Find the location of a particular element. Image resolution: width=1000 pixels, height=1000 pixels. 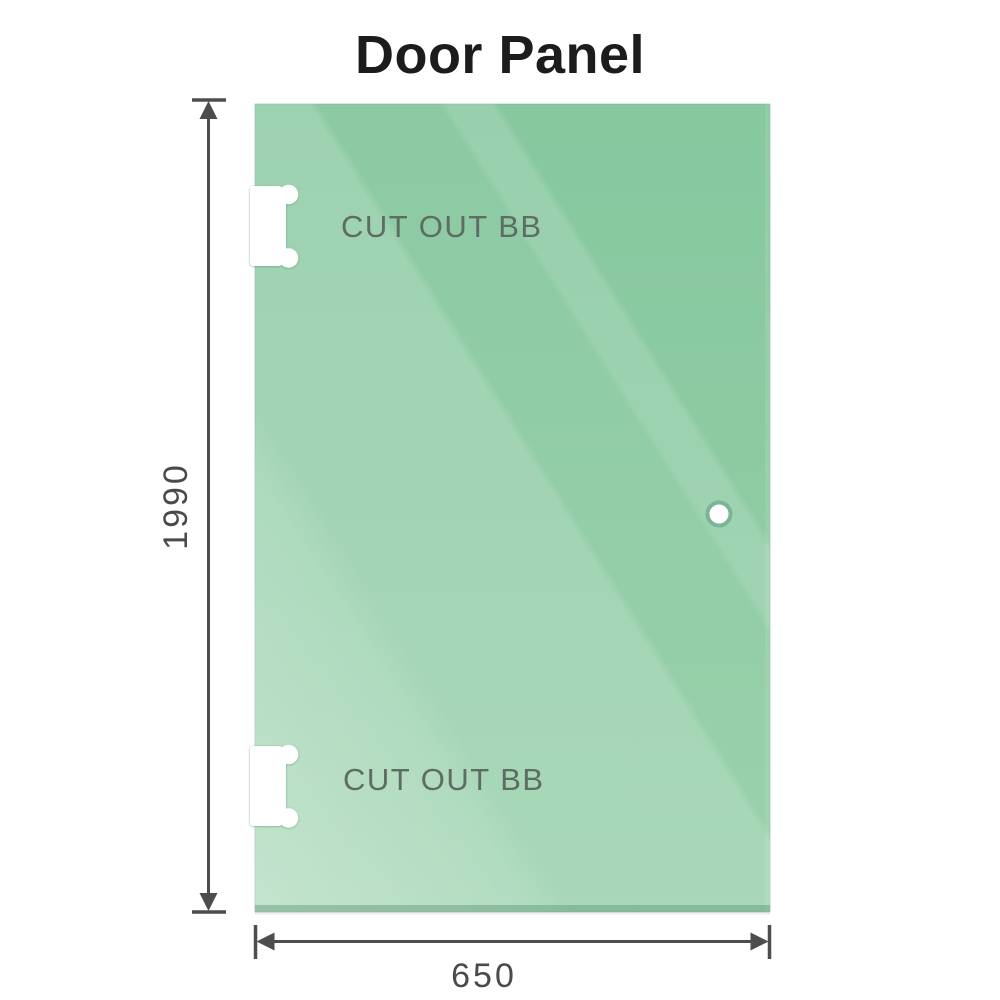

glass-bottom-edge is located at coordinates (512, 908).